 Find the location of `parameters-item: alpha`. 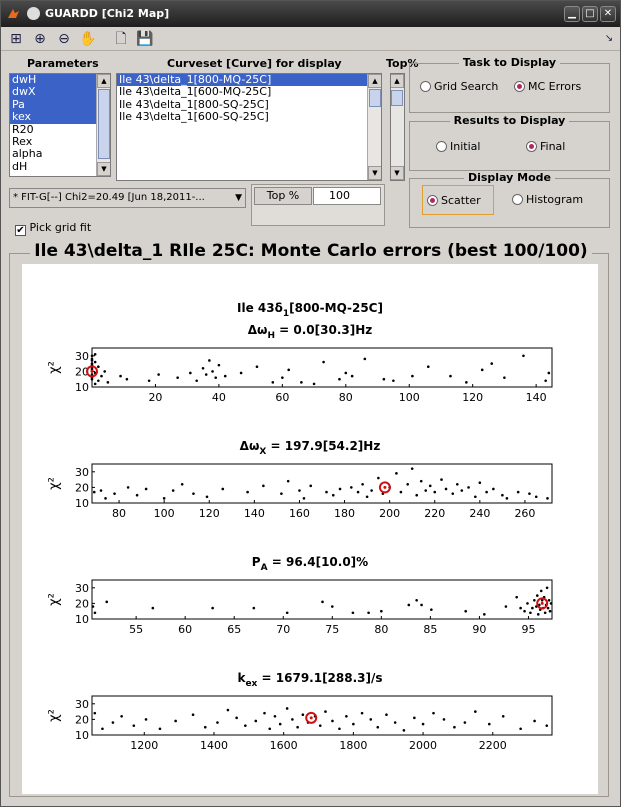

parameters-item: alpha is located at coordinates (27, 154).